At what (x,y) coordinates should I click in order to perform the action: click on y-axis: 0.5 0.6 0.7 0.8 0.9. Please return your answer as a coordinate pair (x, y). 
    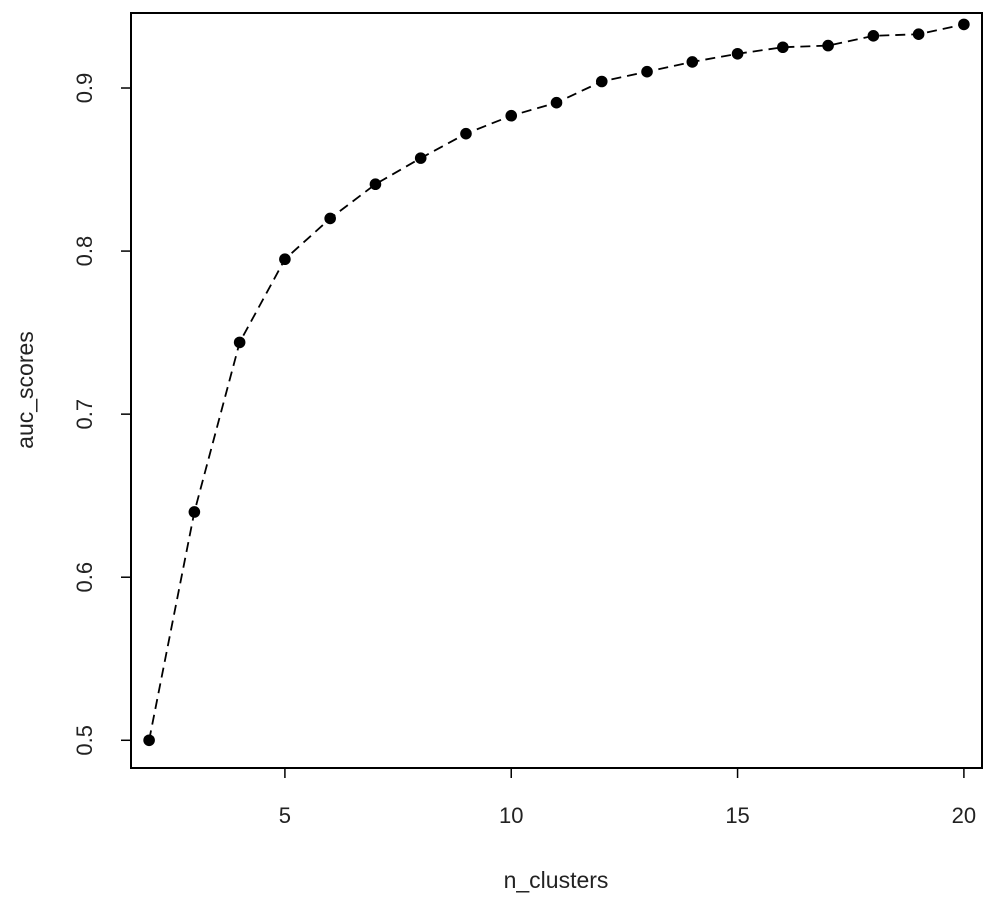
    Looking at the image, I should click on (102, 414).